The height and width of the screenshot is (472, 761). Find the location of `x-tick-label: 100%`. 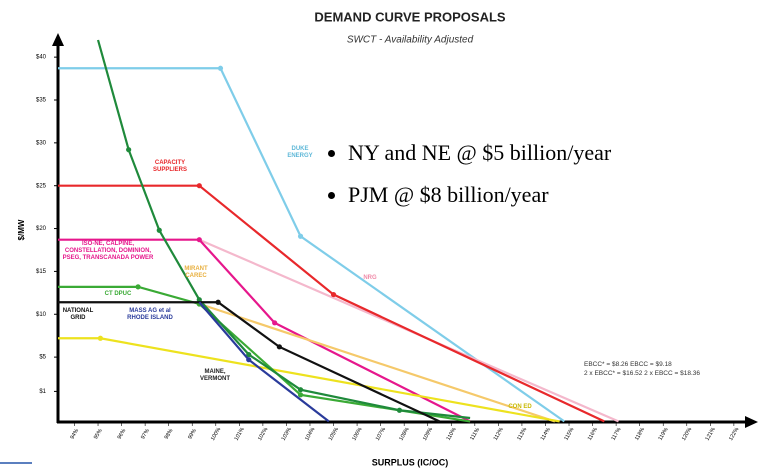

x-tick-label: 100% is located at coordinates (216, 434).